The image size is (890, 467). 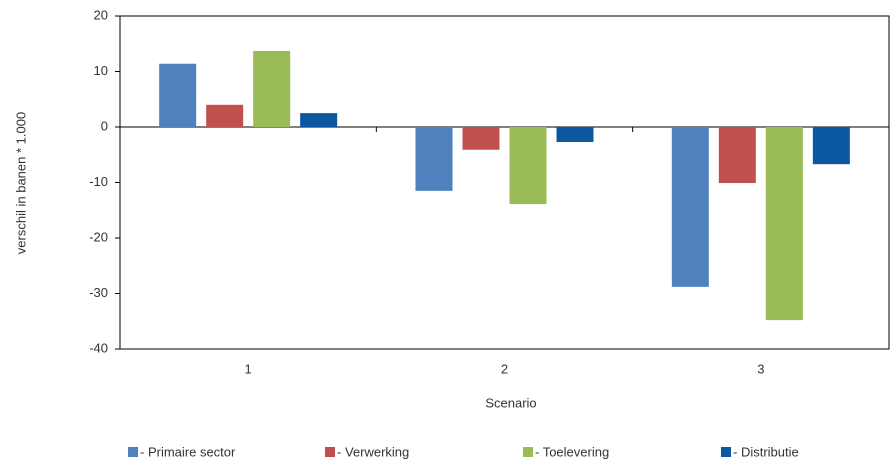 What do you see at coordinates (572, 451) in the screenshot?
I see `legend-label: - Toelevering` at bounding box center [572, 451].